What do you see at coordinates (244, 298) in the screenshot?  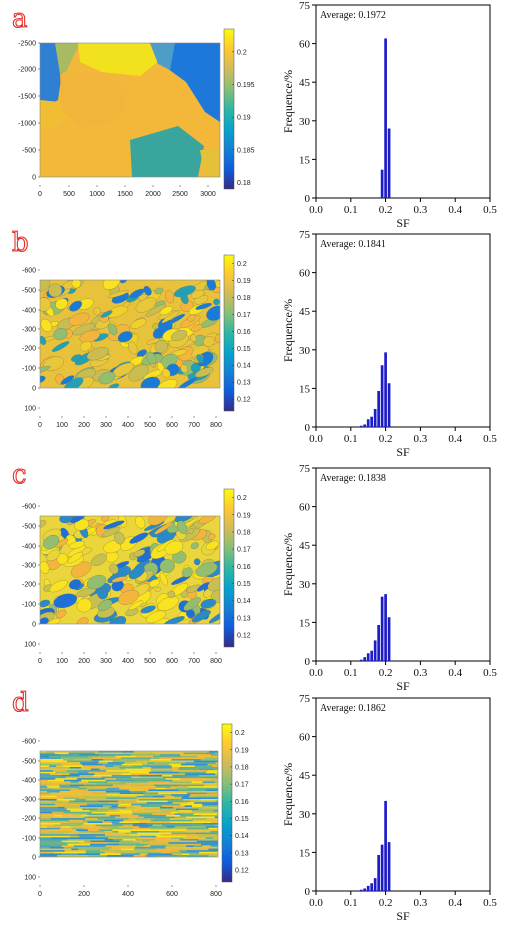 I see `colorbar-tick-label: 0.18` at bounding box center [244, 298].